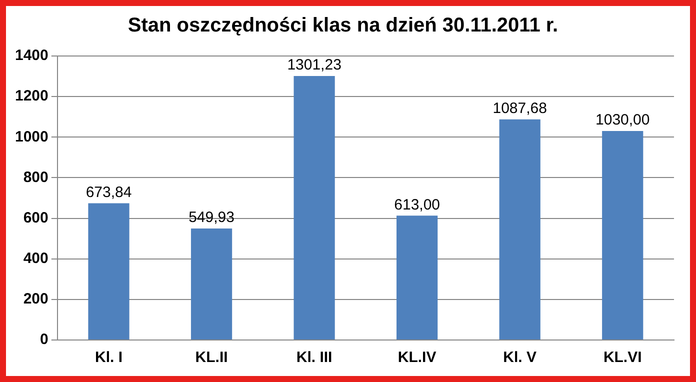 The image size is (696, 382). I want to click on y-tick-label: 1200, so click(31, 96).